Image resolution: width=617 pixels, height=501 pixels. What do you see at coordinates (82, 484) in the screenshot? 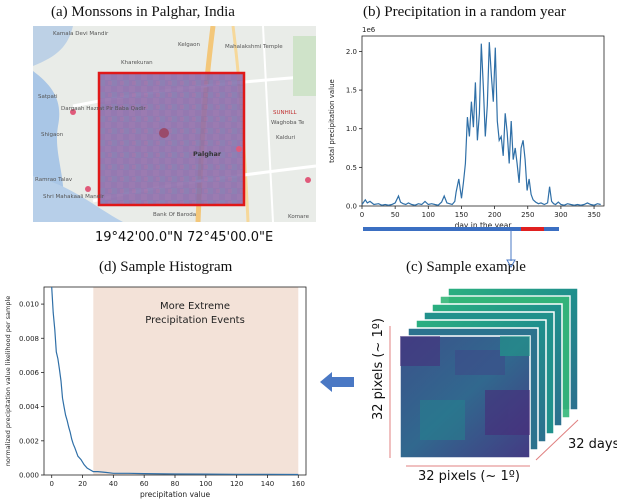
I see `x-tick-label: 20` at bounding box center [82, 484].